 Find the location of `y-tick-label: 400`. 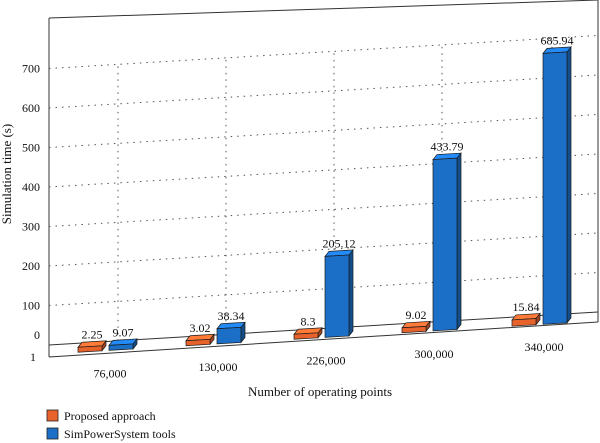

y-tick-label: 400 is located at coordinates (31, 187).